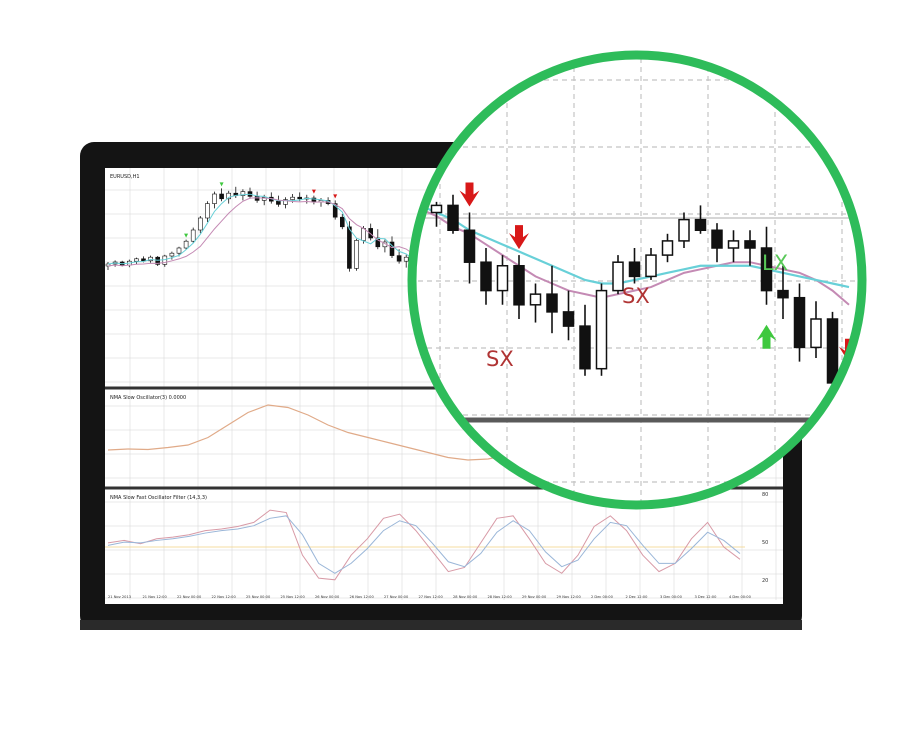  I want to click on zoom-ma-slow-line, so click(634, 257).